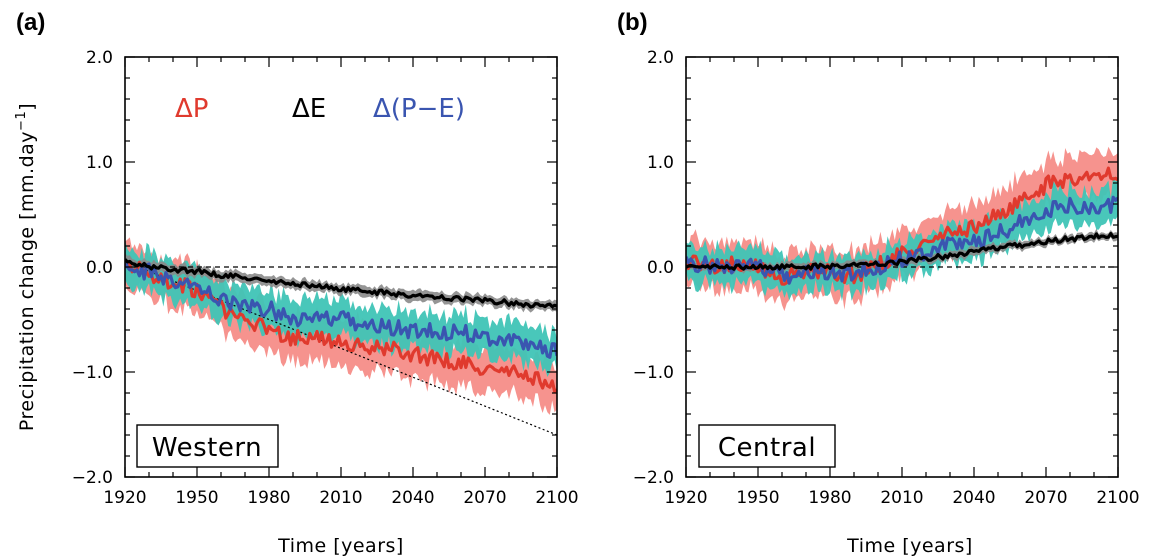  Describe the element at coordinates (484, 498) in the screenshot. I see `panel-a-x-tick-label: 2070` at that location.